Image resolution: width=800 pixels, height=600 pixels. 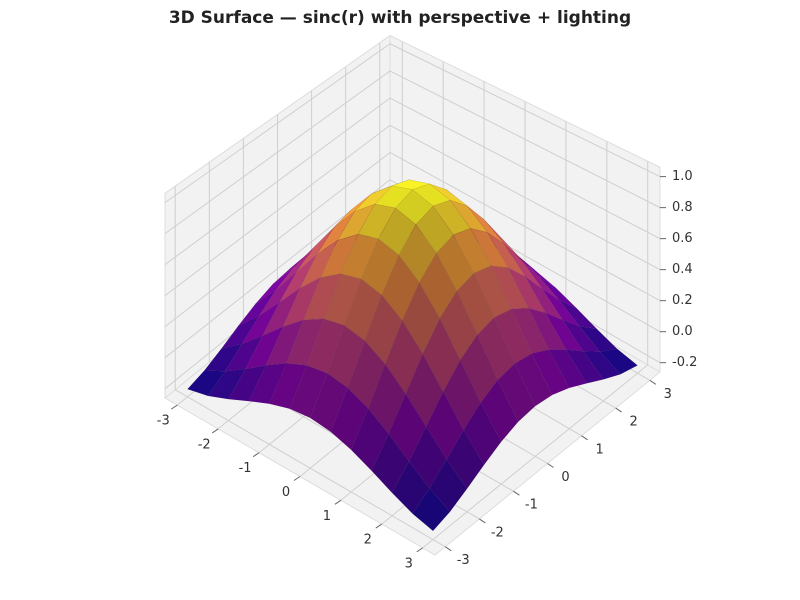 What do you see at coordinates (565, 477) in the screenshot?
I see `y-tick-label: 0` at bounding box center [565, 477].